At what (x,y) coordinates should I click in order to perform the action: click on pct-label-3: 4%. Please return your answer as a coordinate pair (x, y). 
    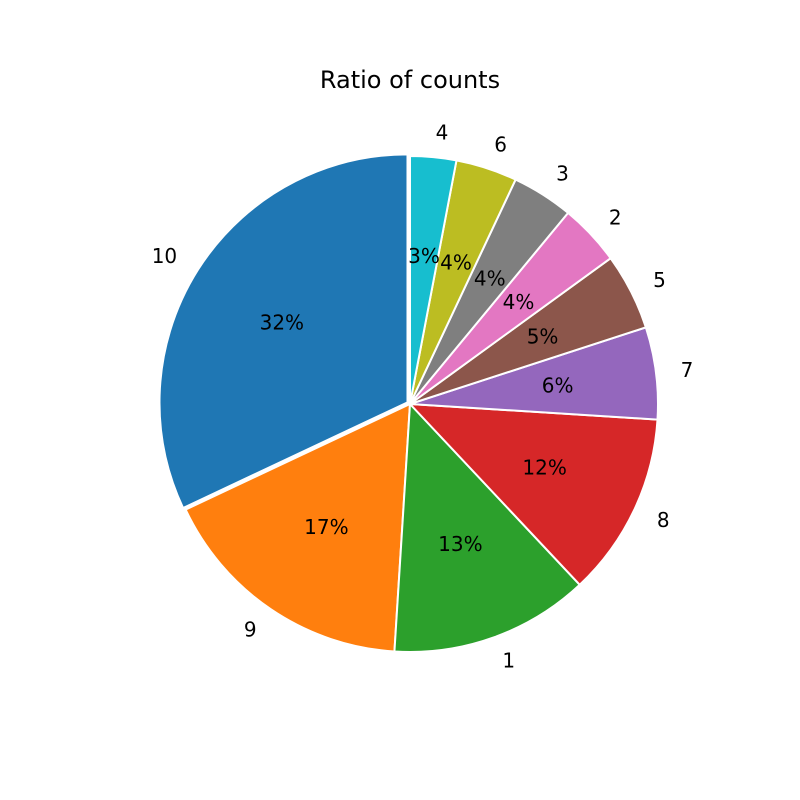
    Looking at the image, I should click on (490, 278).